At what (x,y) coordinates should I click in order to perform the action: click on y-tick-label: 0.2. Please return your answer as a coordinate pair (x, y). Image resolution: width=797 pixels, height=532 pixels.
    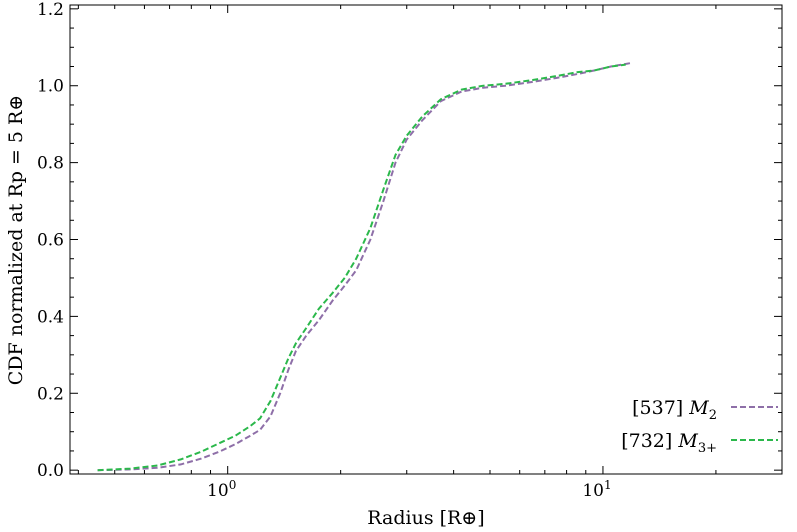
    Looking at the image, I should click on (50, 394).